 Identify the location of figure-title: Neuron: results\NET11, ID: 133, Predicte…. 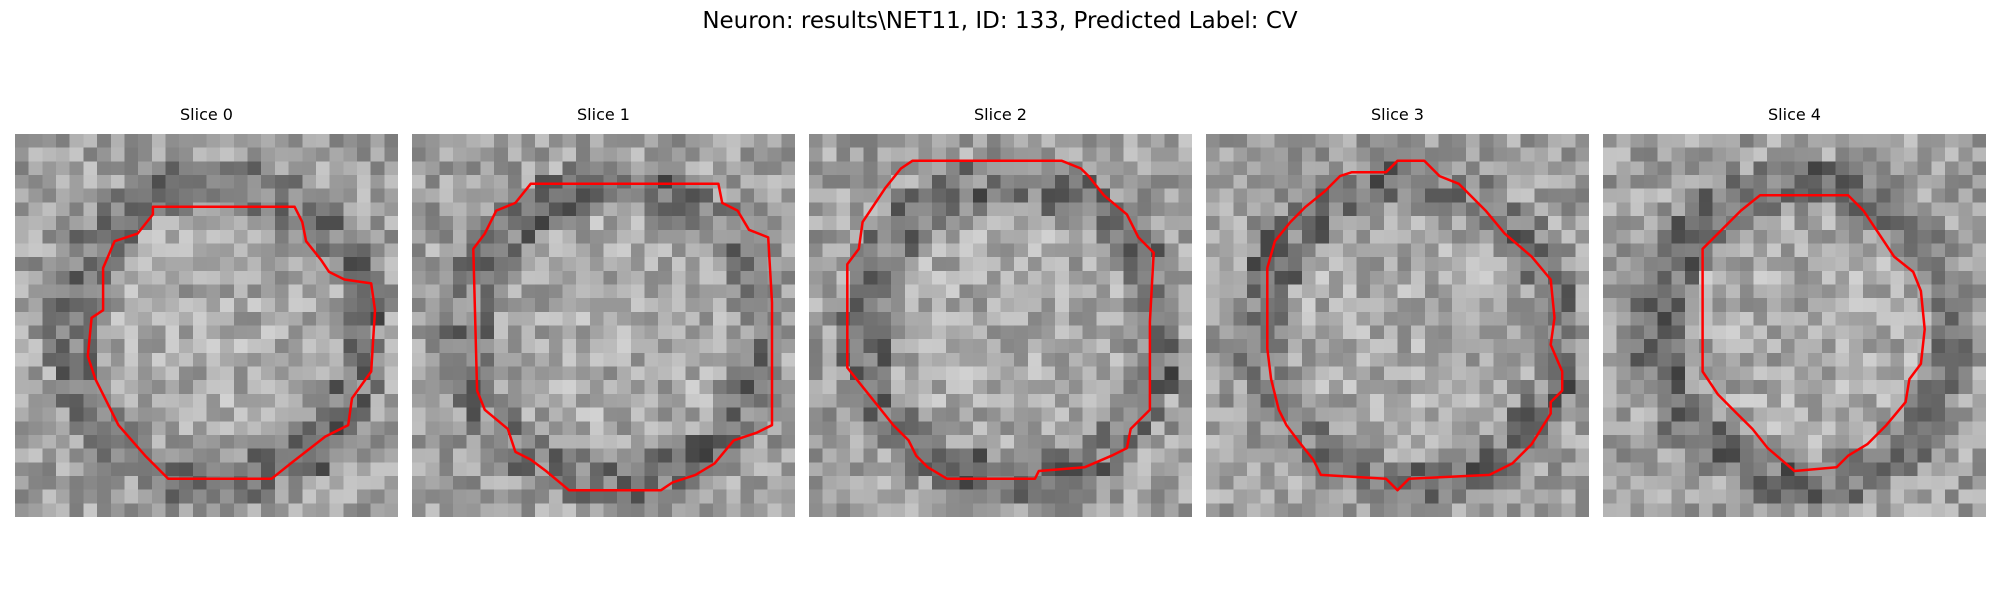
(1000, 21).